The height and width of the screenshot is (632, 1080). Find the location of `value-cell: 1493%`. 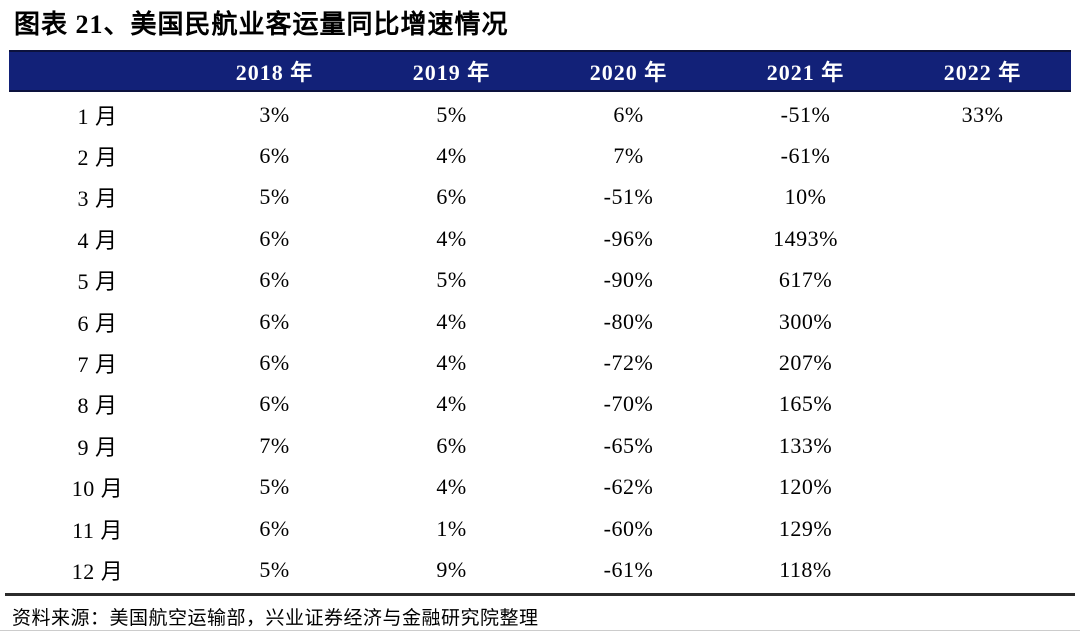

value-cell: 1493% is located at coordinates (805, 238).